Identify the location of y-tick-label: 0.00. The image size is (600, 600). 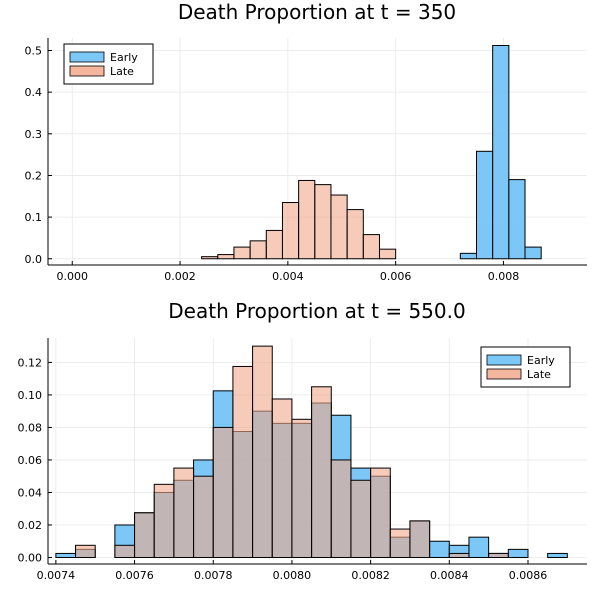
(30, 557).